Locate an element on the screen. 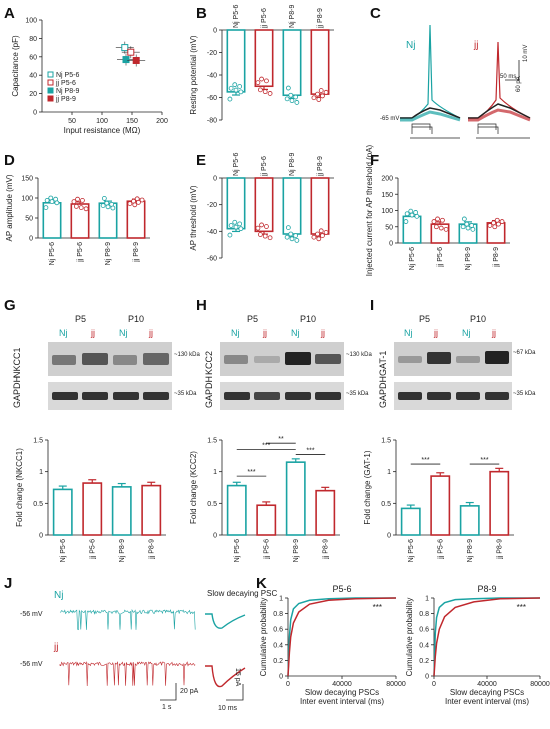 Image resolution: width=550 pixels, height=729 pixels. y-tick-label: 50 is located at coordinates (389, 227).